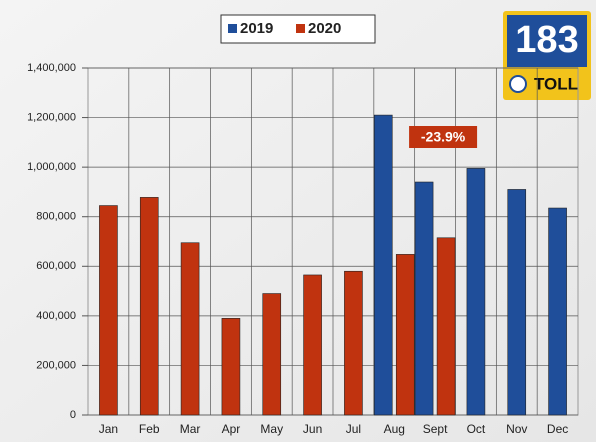 This screenshot has height=442, width=596. I want to click on y-tick-label: 1,400,000, so click(51, 68).